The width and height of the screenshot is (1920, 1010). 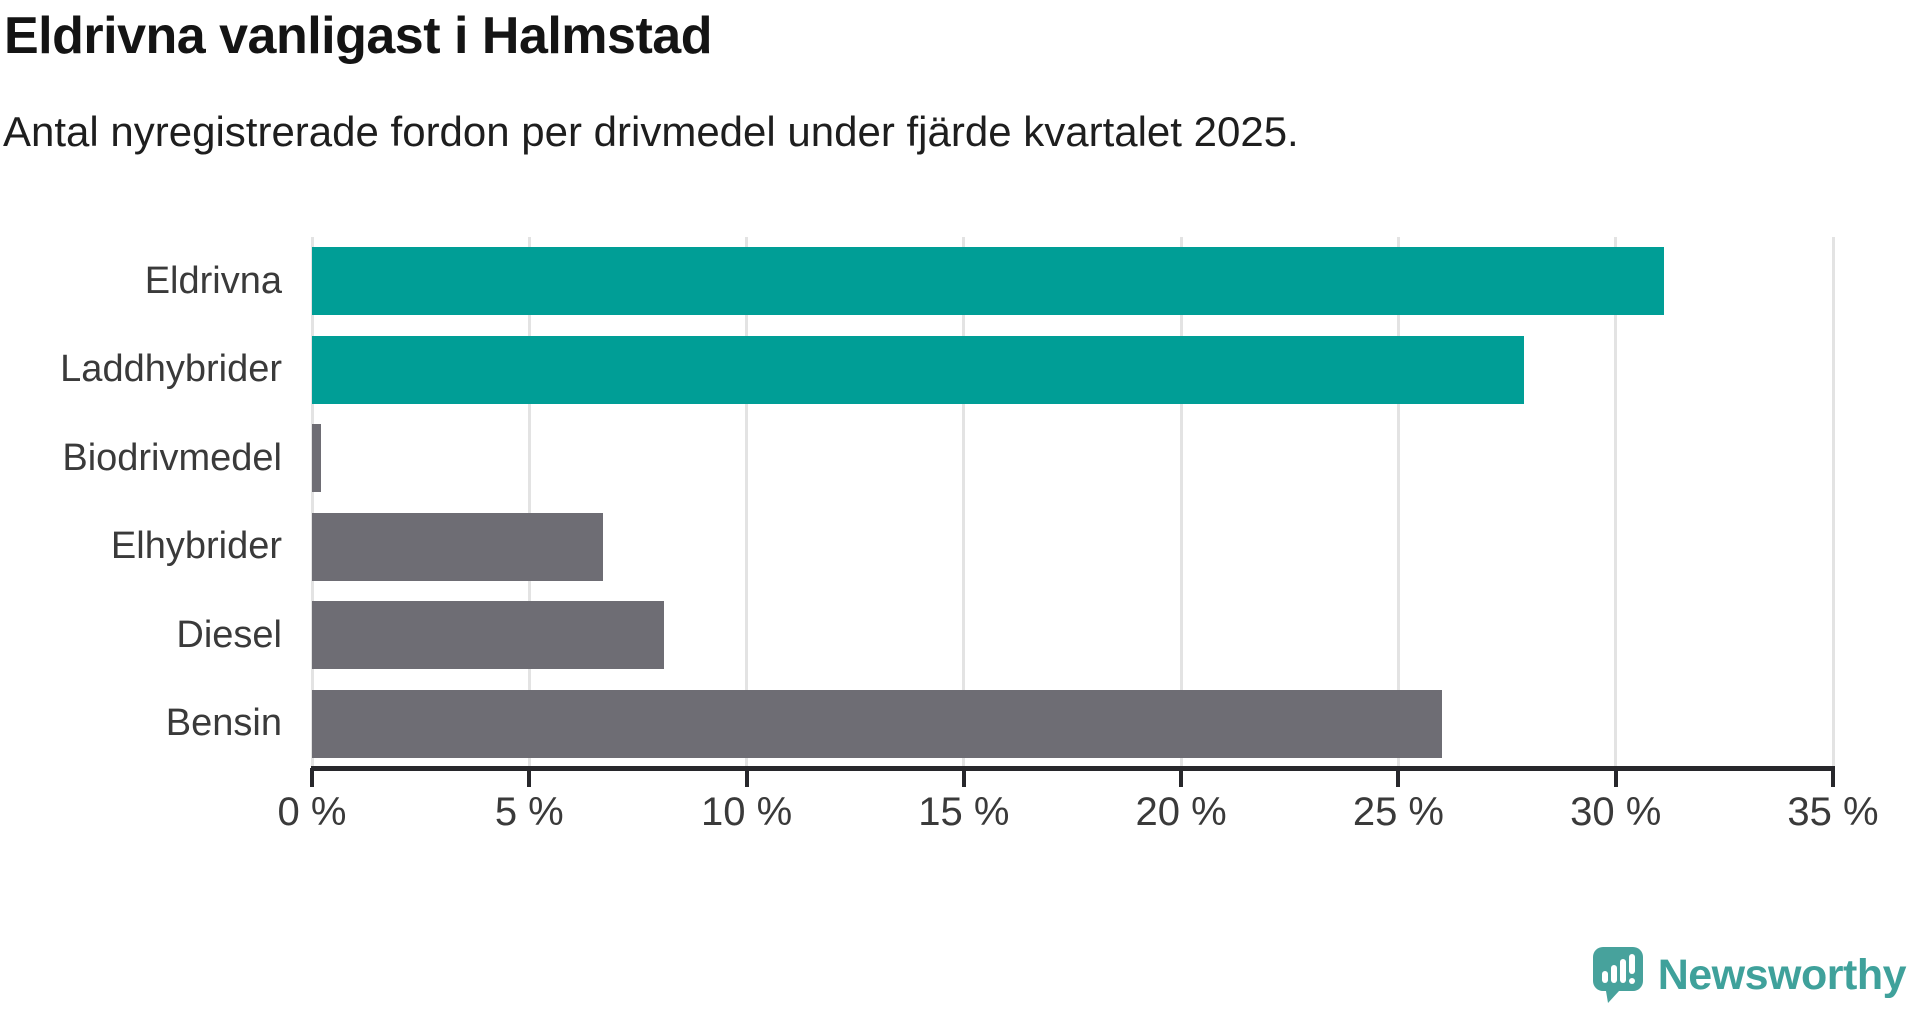 I want to click on bar-diesel, so click(x=488, y=635).